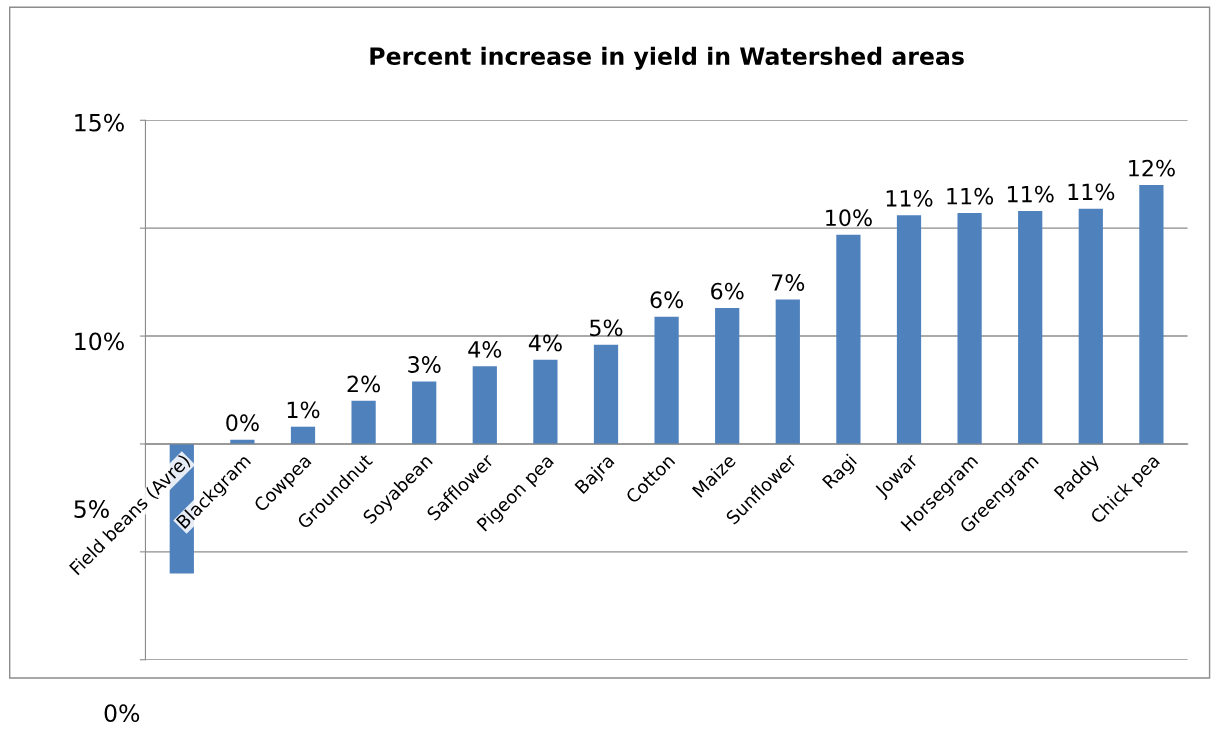 The height and width of the screenshot is (729, 1212). What do you see at coordinates (99, 122) in the screenshot?
I see `text: 15%` at bounding box center [99, 122].